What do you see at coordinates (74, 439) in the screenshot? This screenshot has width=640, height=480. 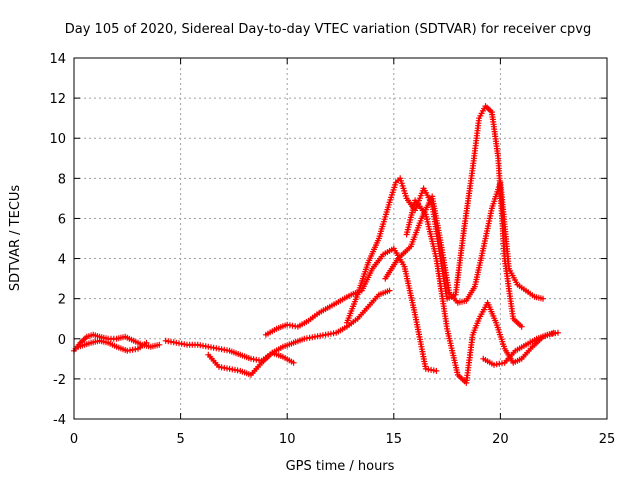 I see `x-tick-label: 0` at bounding box center [74, 439].